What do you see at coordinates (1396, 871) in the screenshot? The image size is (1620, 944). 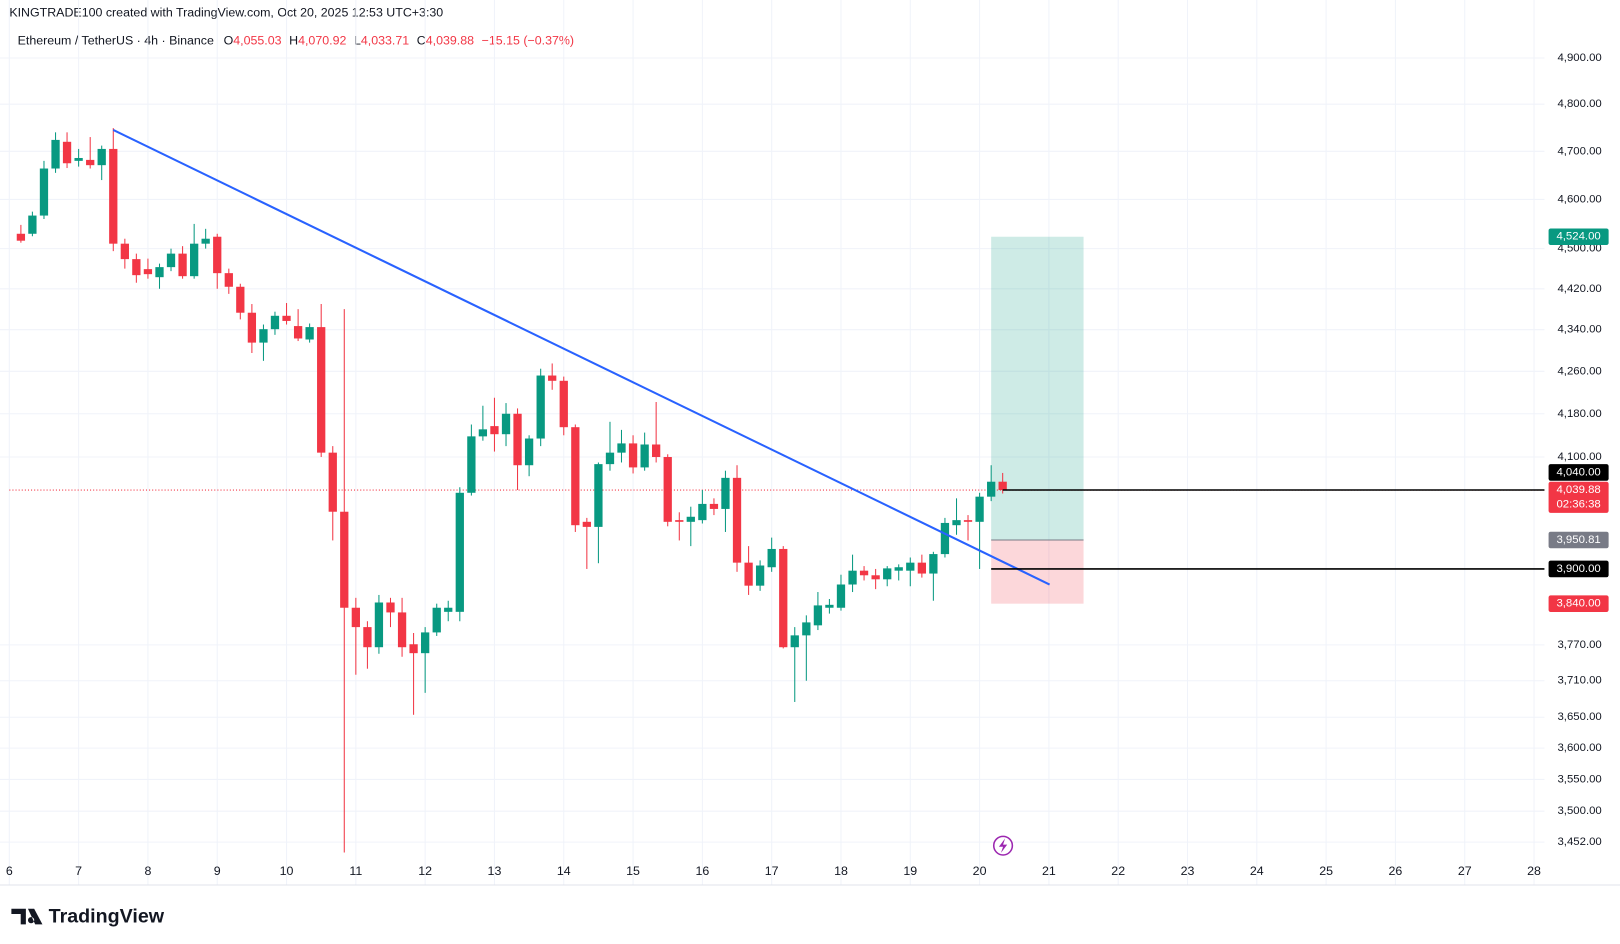 I see `x-tick-label: 26` at bounding box center [1396, 871].